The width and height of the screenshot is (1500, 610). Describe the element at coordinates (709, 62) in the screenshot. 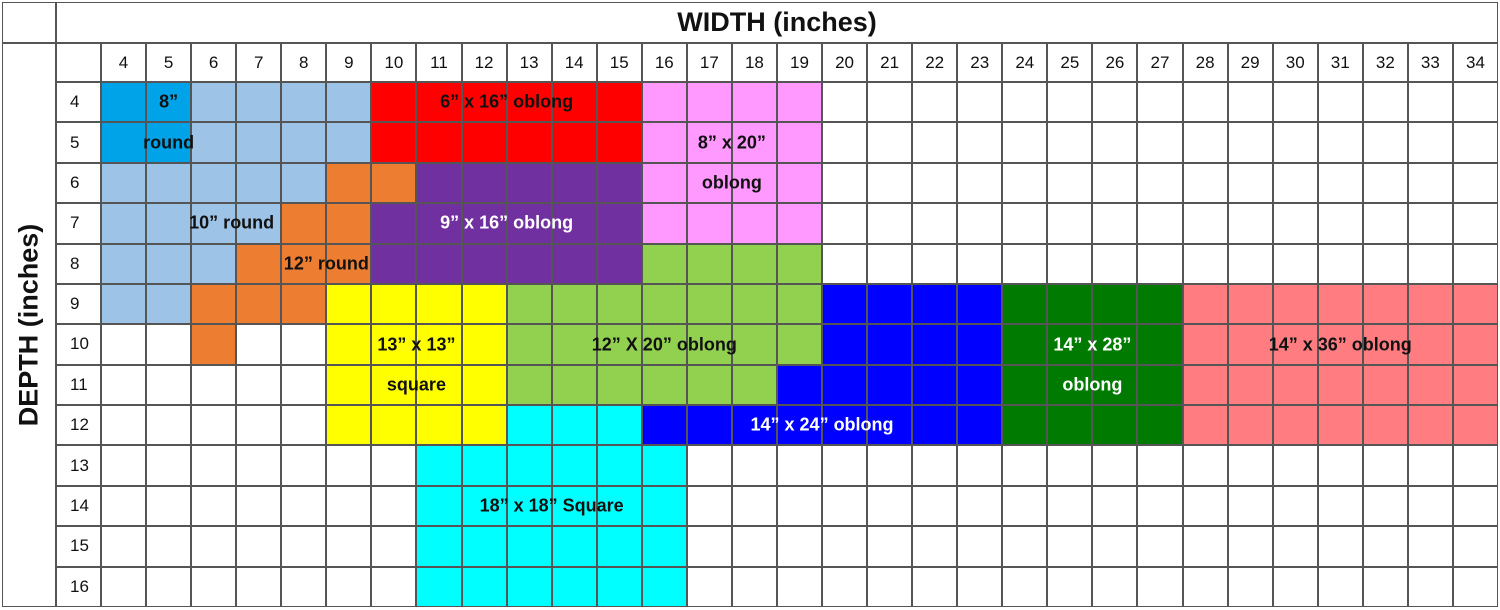

I see `x-tick-label: 17` at that location.